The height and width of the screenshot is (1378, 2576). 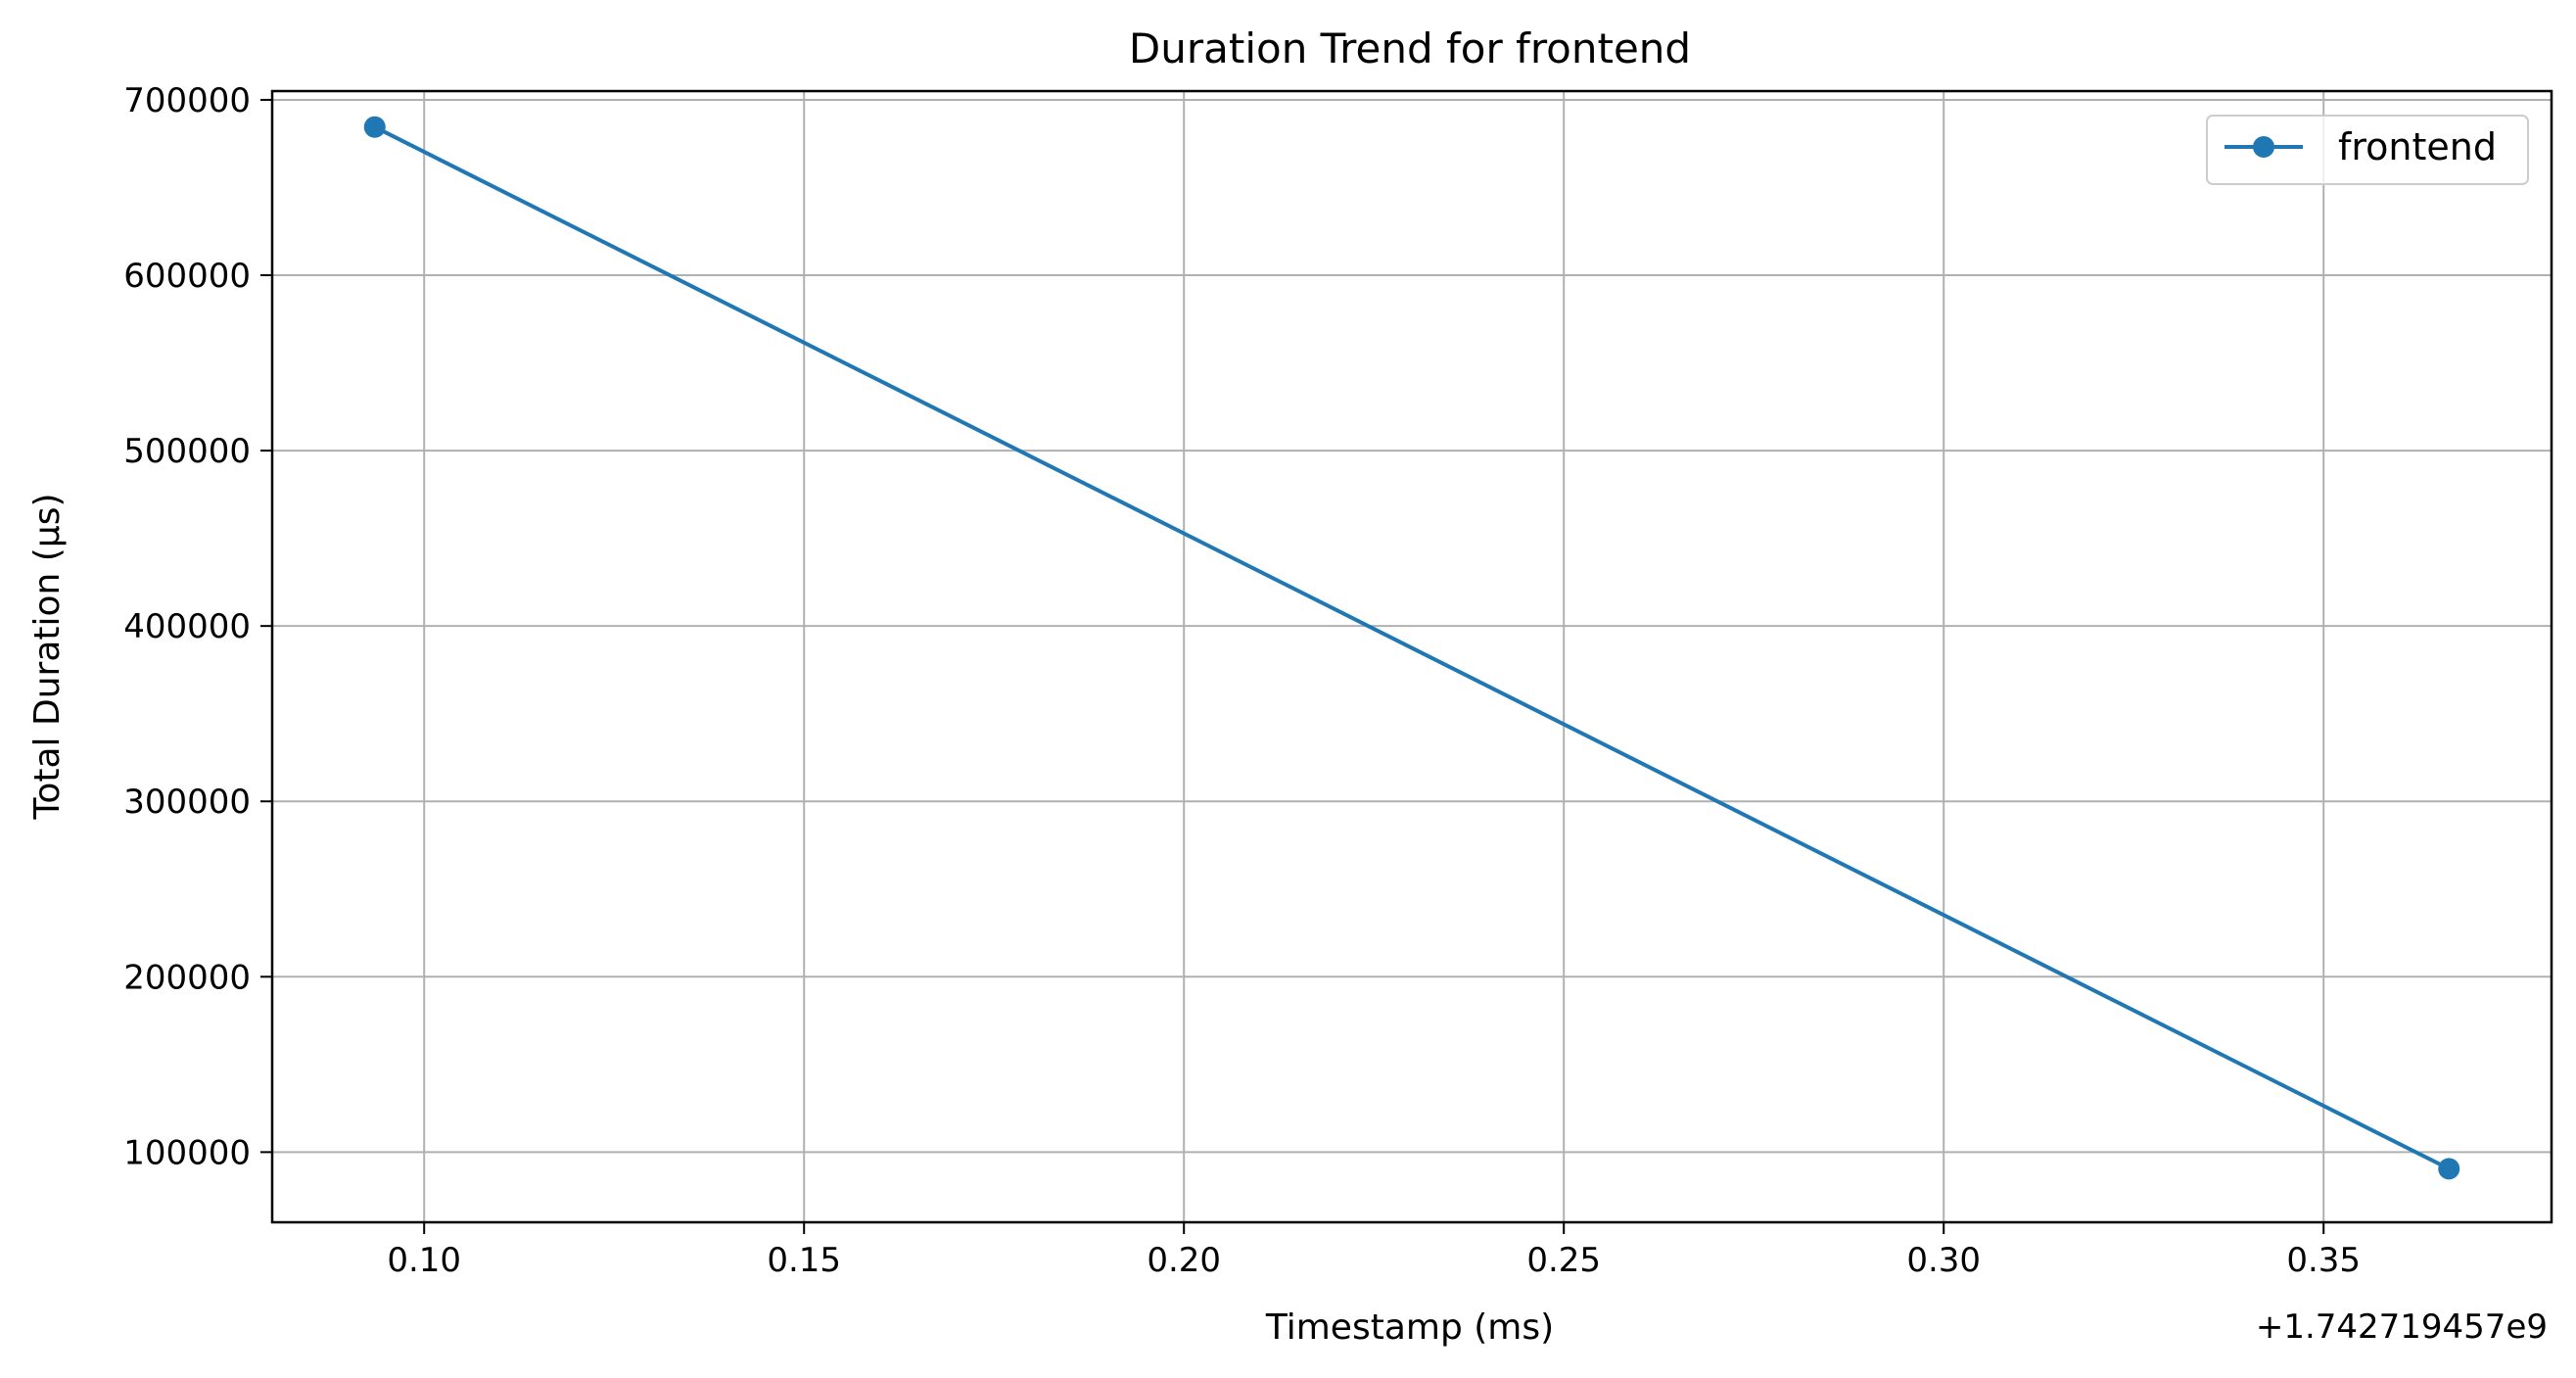 What do you see at coordinates (187, 452) in the screenshot?
I see `y-tick-label: 500000` at bounding box center [187, 452].